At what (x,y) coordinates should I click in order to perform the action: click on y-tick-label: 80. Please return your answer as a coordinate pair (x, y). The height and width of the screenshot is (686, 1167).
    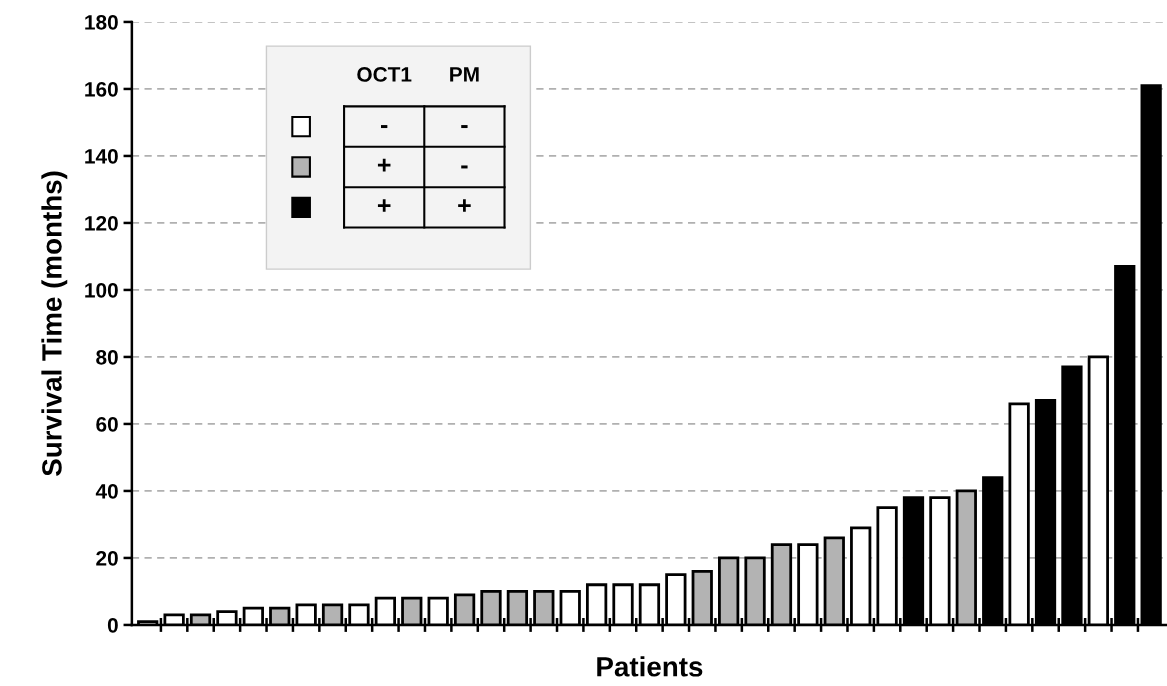
    Looking at the image, I should click on (107, 357).